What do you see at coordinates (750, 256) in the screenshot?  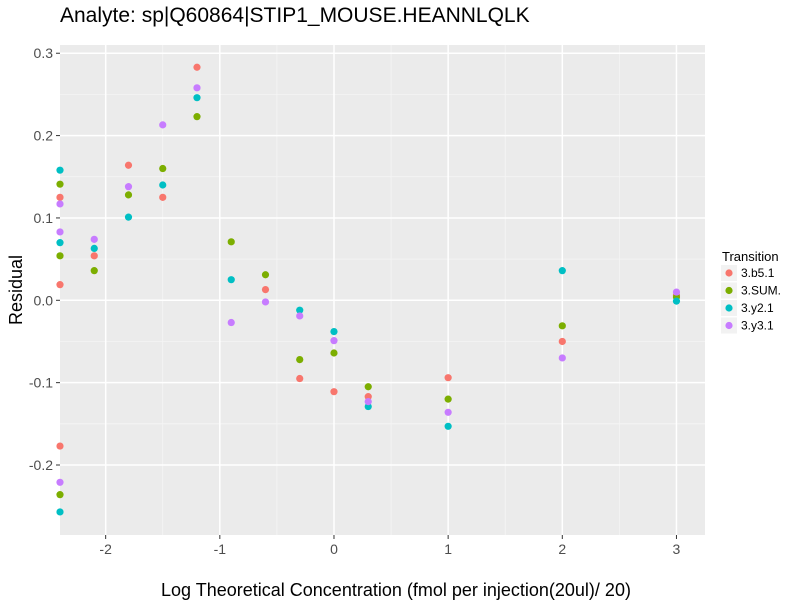 I see `legend-title: Transition` at bounding box center [750, 256].